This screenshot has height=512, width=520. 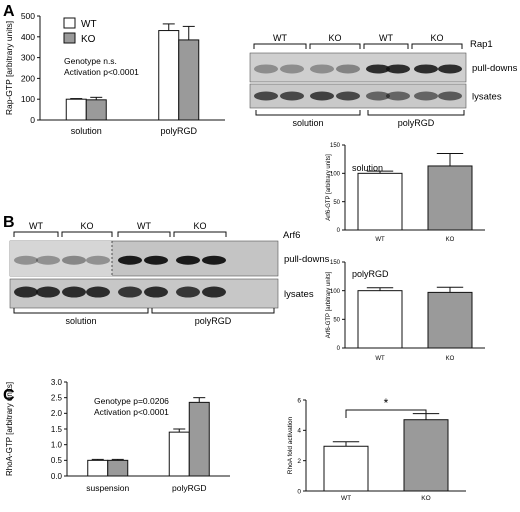 I want to click on y-tick-label: 0.0, so click(x=57, y=476).